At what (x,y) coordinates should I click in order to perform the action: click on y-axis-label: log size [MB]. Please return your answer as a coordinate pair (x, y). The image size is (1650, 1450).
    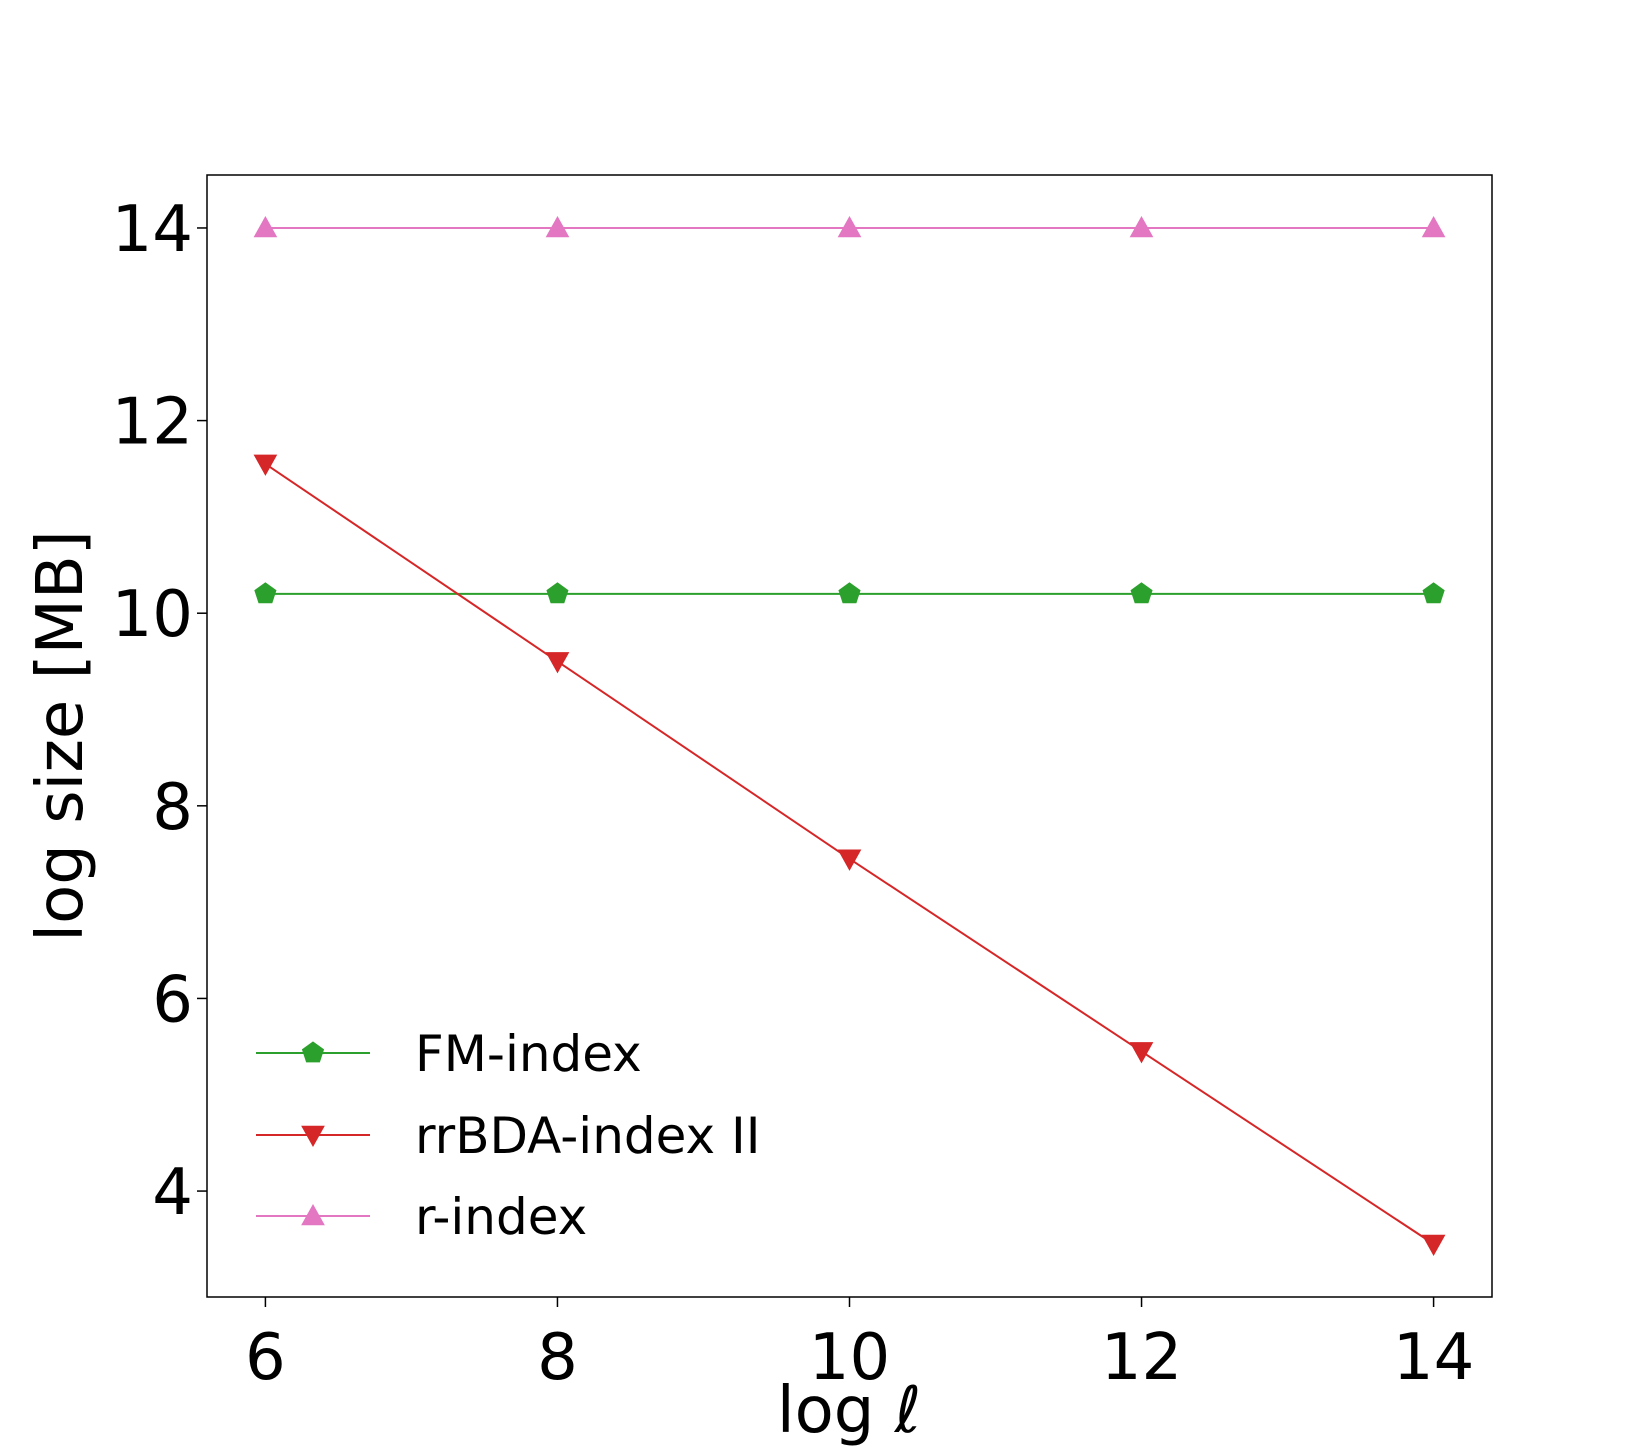
    Looking at the image, I should click on (61, 735).